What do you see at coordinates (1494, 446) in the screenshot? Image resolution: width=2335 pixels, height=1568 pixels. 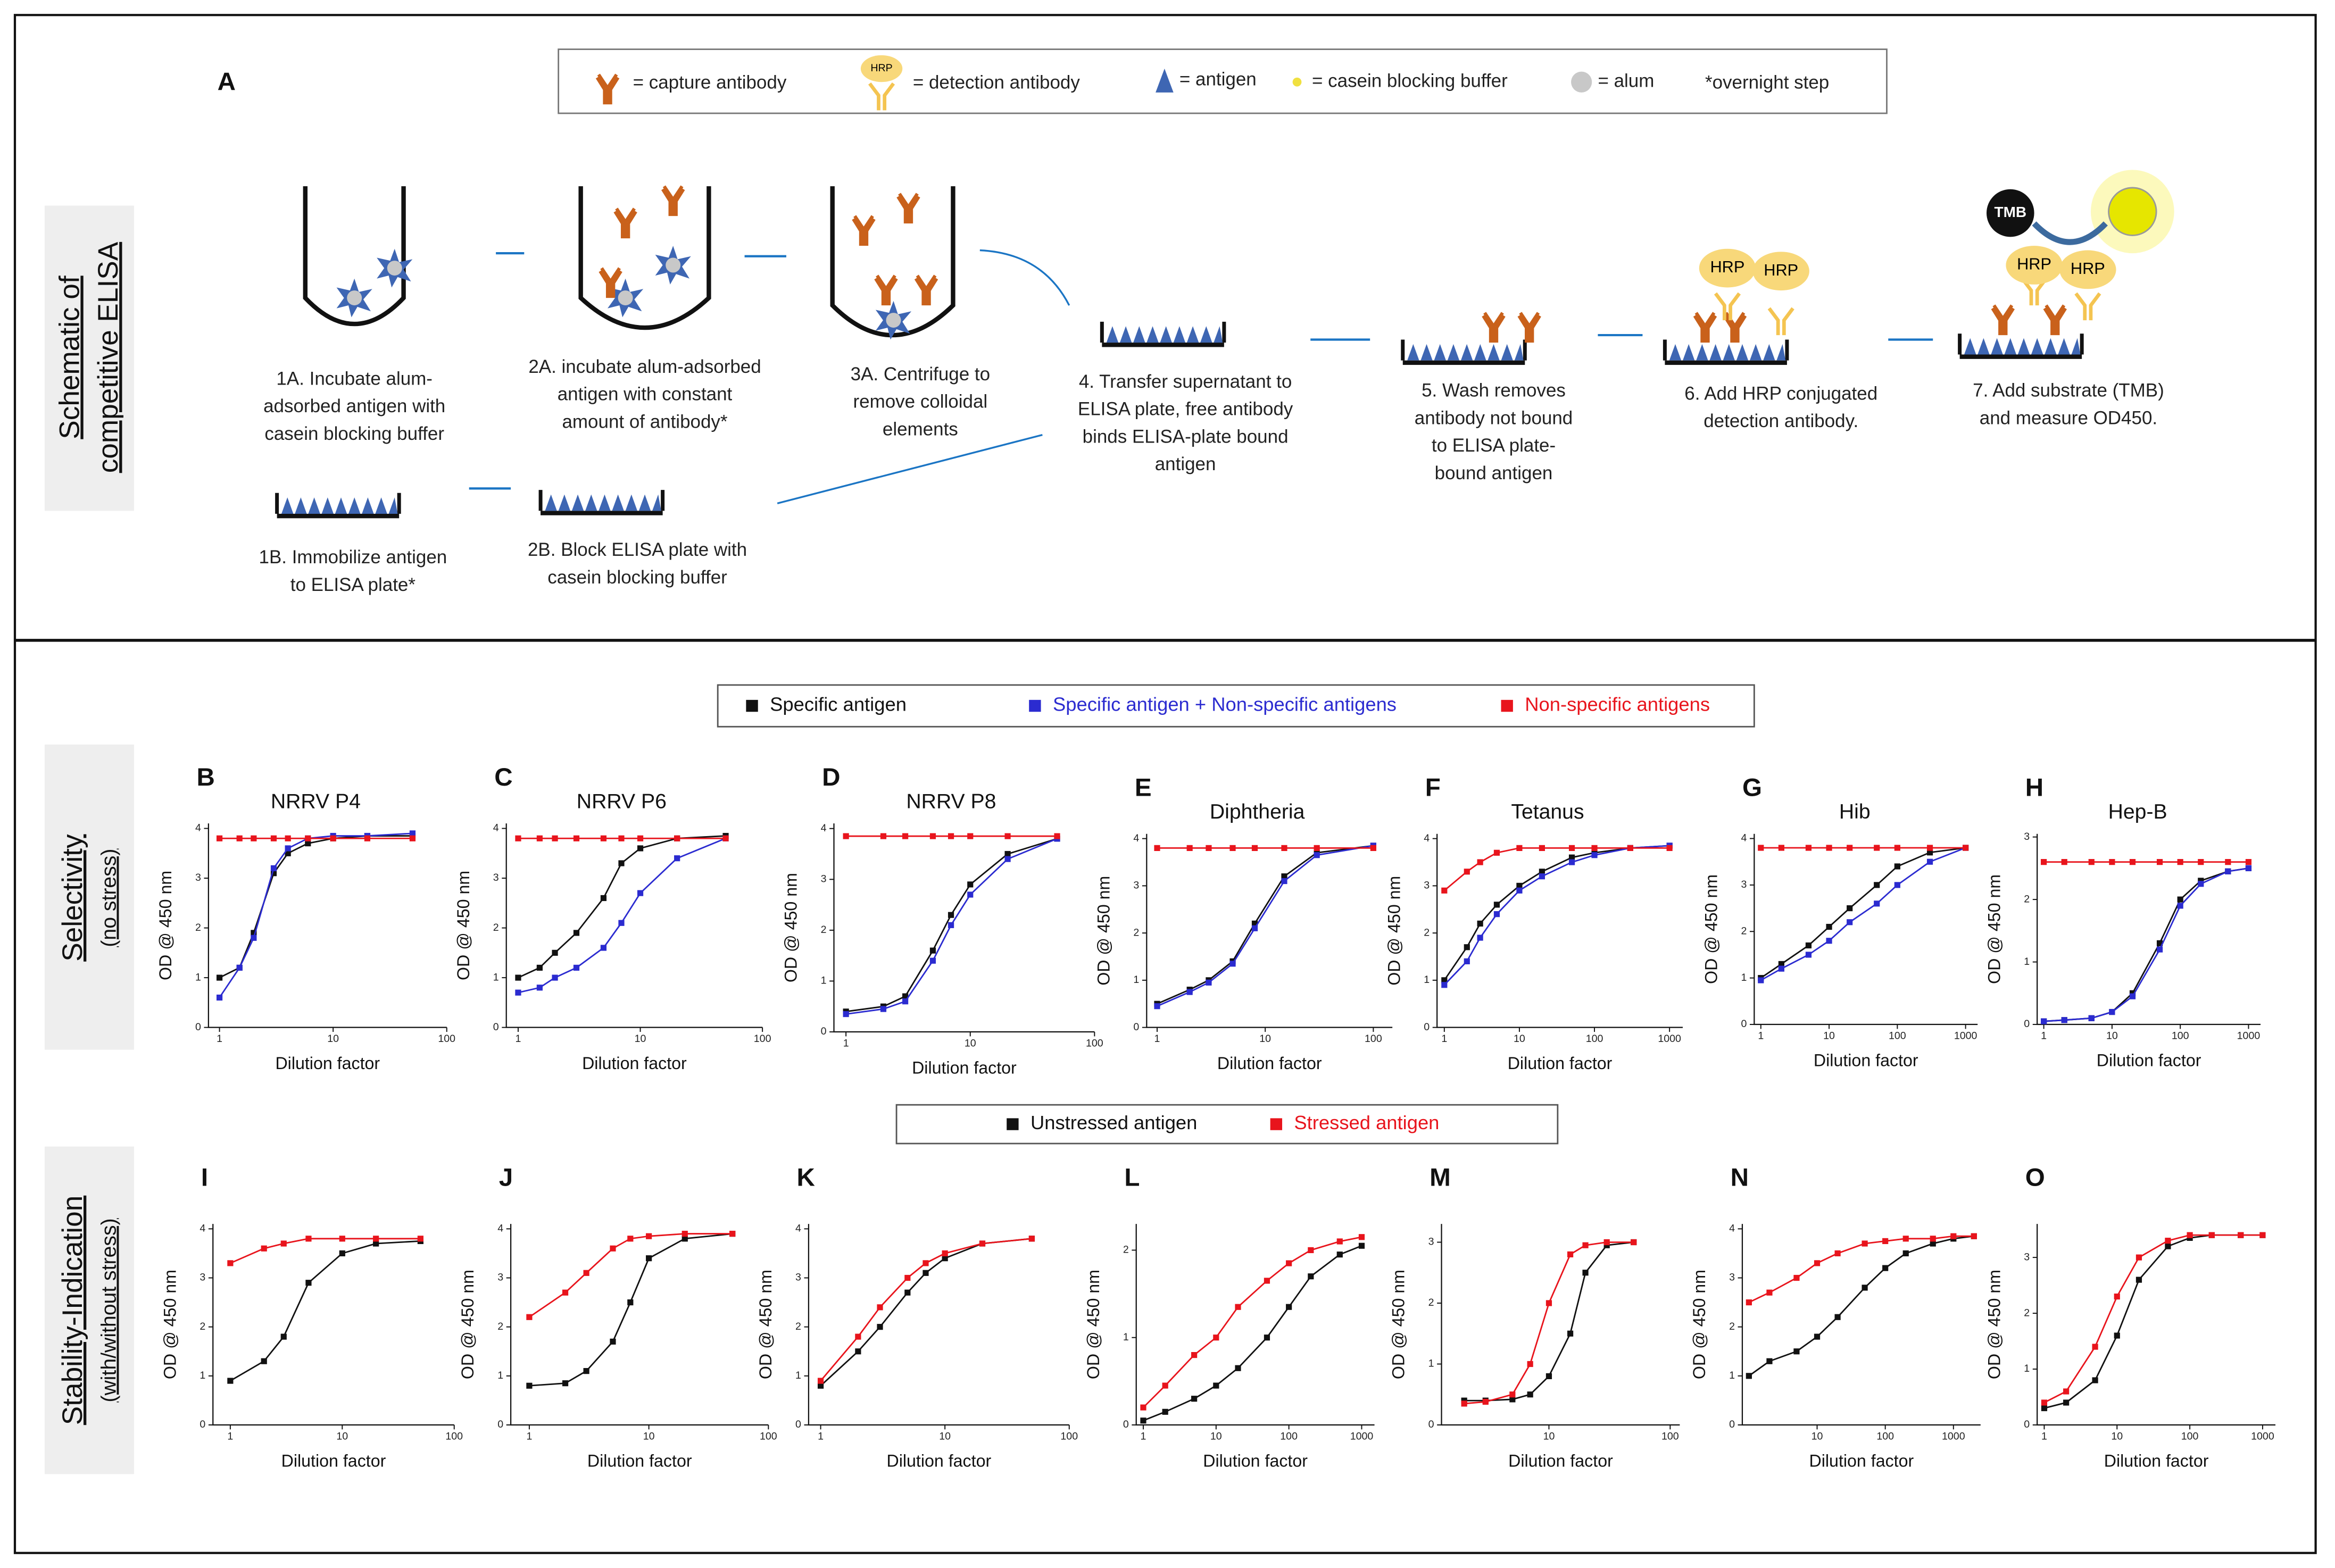 I see `step-text: to ELISA plate-` at bounding box center [1494, 446].